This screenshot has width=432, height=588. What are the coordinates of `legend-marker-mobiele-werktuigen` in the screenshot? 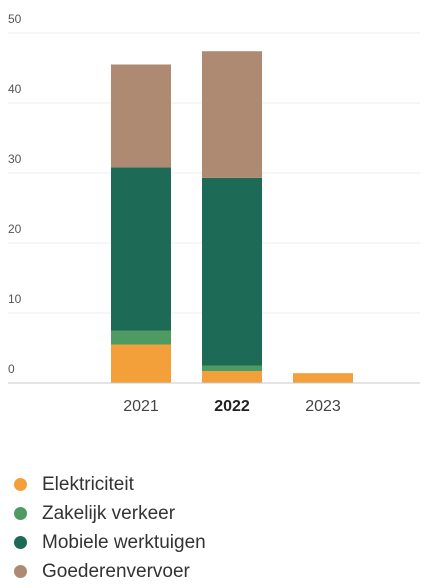 It's located at (20, 542).